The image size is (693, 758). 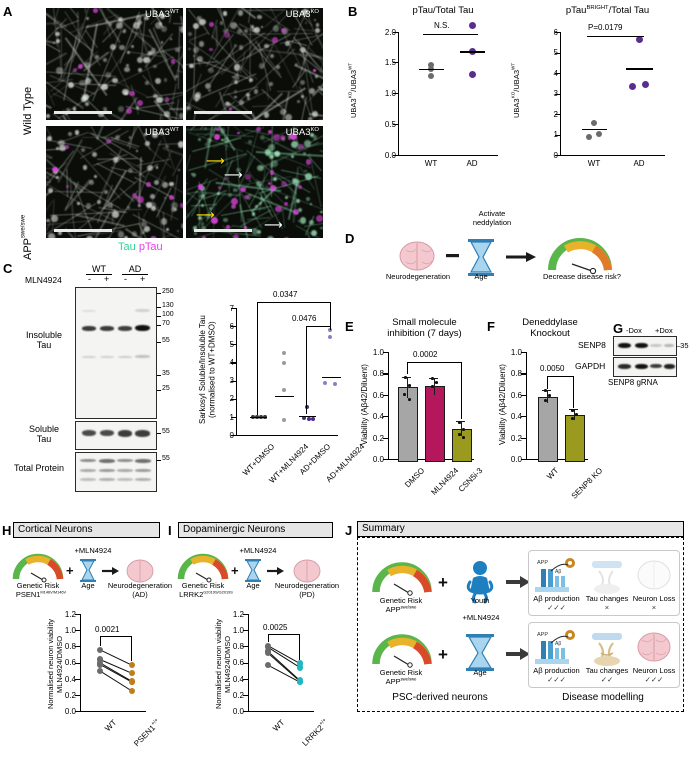 I want to click on micrograph-caption: UBA3KO, so click(x=302, y=132).